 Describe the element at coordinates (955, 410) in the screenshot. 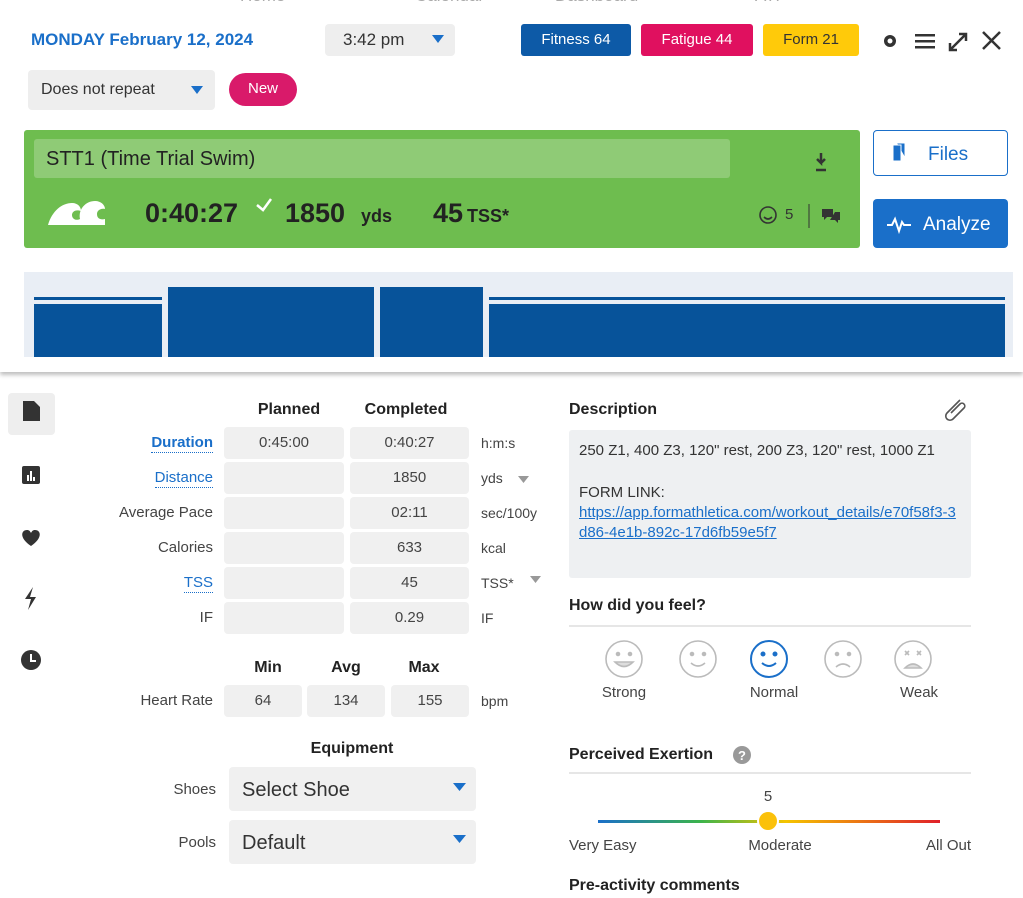

I see `paperclip-icon` at that location.